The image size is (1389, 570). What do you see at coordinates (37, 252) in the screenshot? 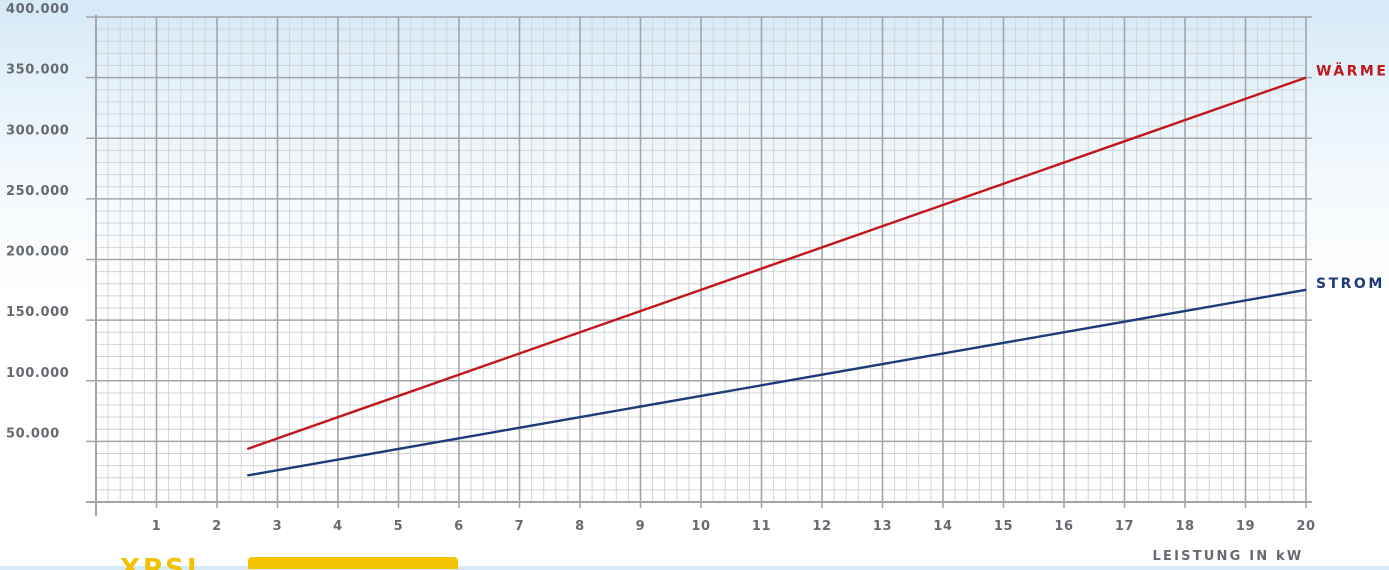
I see `y-tick-label: 200.000` at bounding box center [37, 252].